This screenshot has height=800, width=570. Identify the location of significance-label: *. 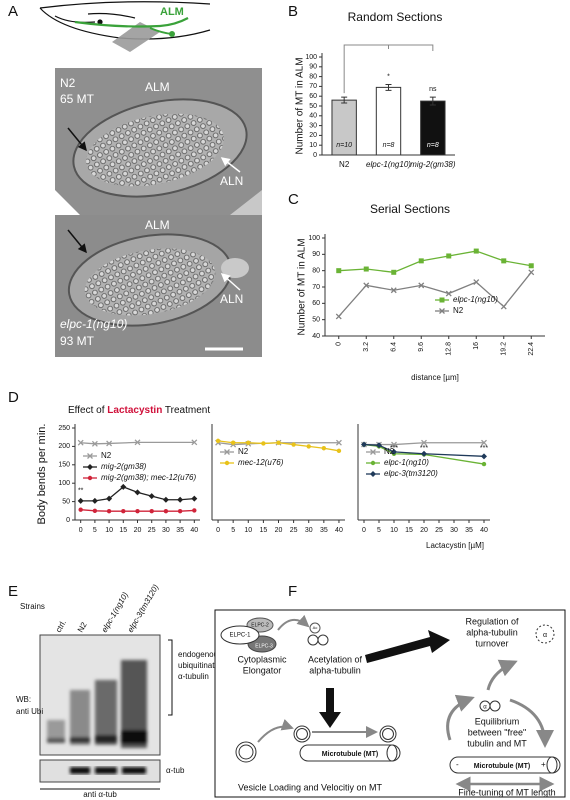
(388, 76).